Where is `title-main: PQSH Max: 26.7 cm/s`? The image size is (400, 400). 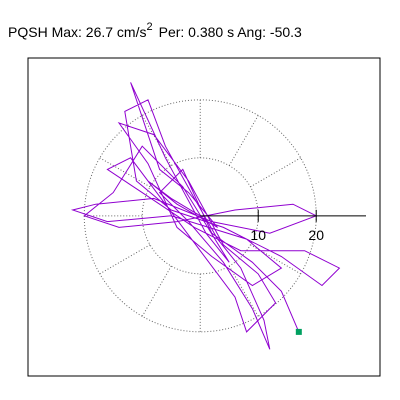
title-main: PQSH Max: 26.7 cm/s is located at coordinates (77, 32).